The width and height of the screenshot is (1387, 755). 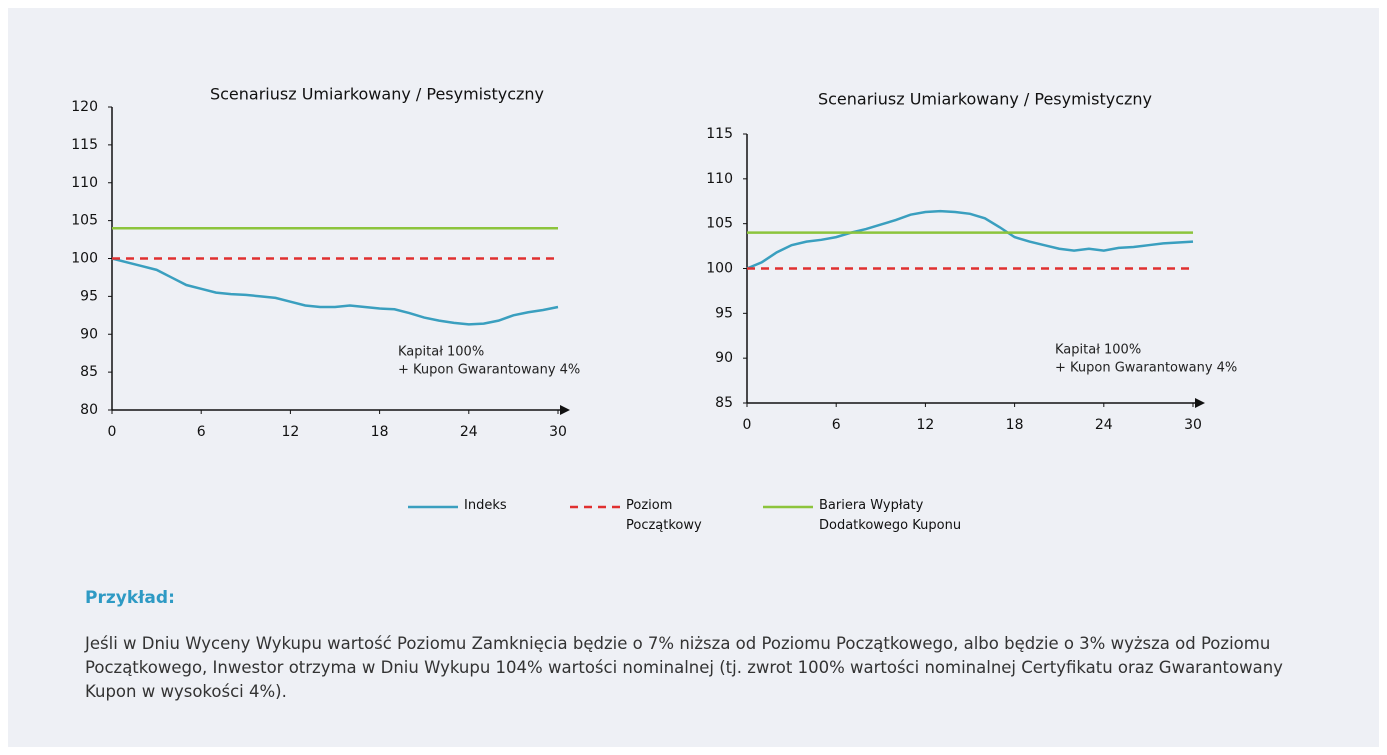 I want to click on legend-label: Bariera Wypłaty Dodatkowego Kuponu, so click(x=890, y=515).